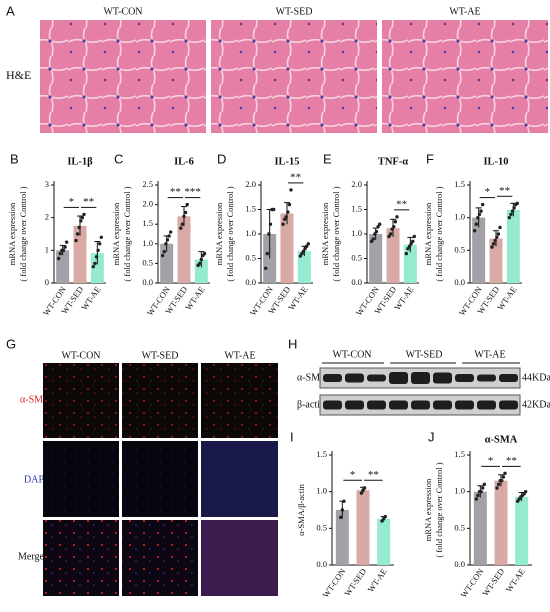 Image resolution: width=550 pixels, height=612 pixels. Describe the element at coordinates (14, 158) in the screenshot. I see `panel-letter: B` at that location.